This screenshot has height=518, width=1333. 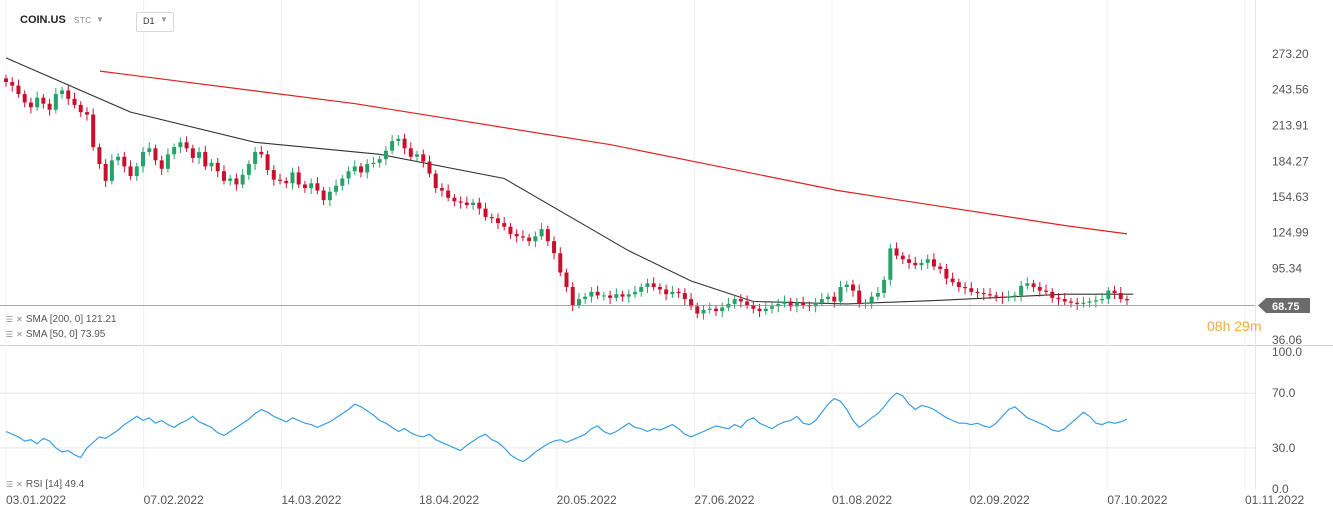 What do you see at coordinates (566, 427) in the screenshot?
I see `rsi-path` at bounding box center [566, 427].